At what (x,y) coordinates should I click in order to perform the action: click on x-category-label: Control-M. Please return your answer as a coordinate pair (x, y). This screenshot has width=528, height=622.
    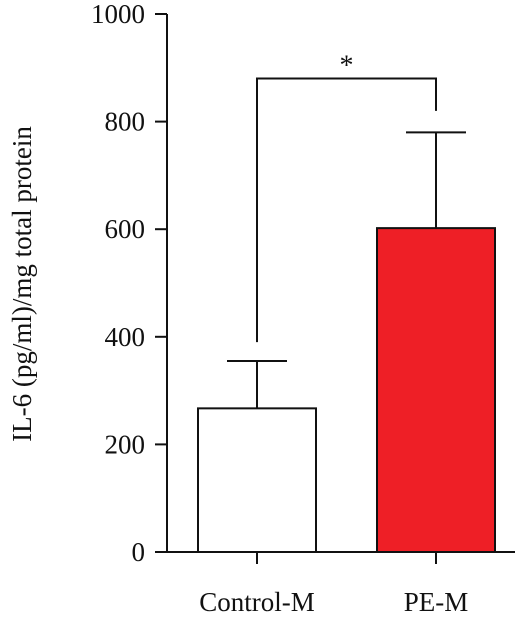
    Looking at the image, I should click on (257, 602).